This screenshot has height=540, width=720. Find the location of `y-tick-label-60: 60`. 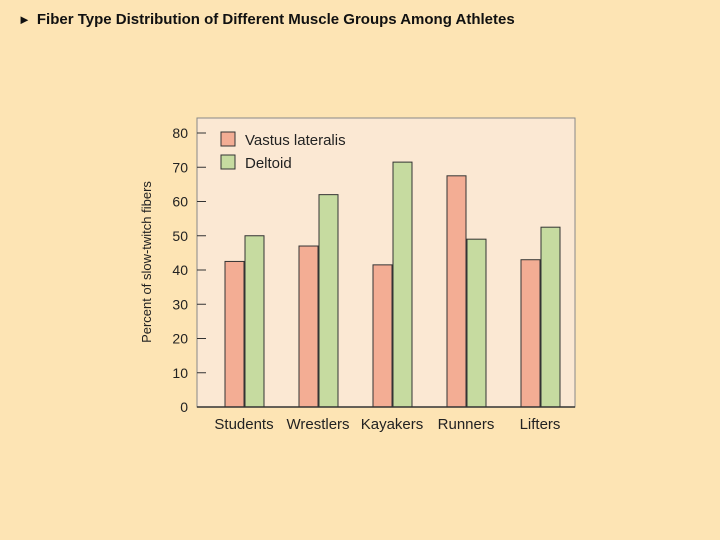

y-tick-label-60: 60 is located at coordinates (180, 202).